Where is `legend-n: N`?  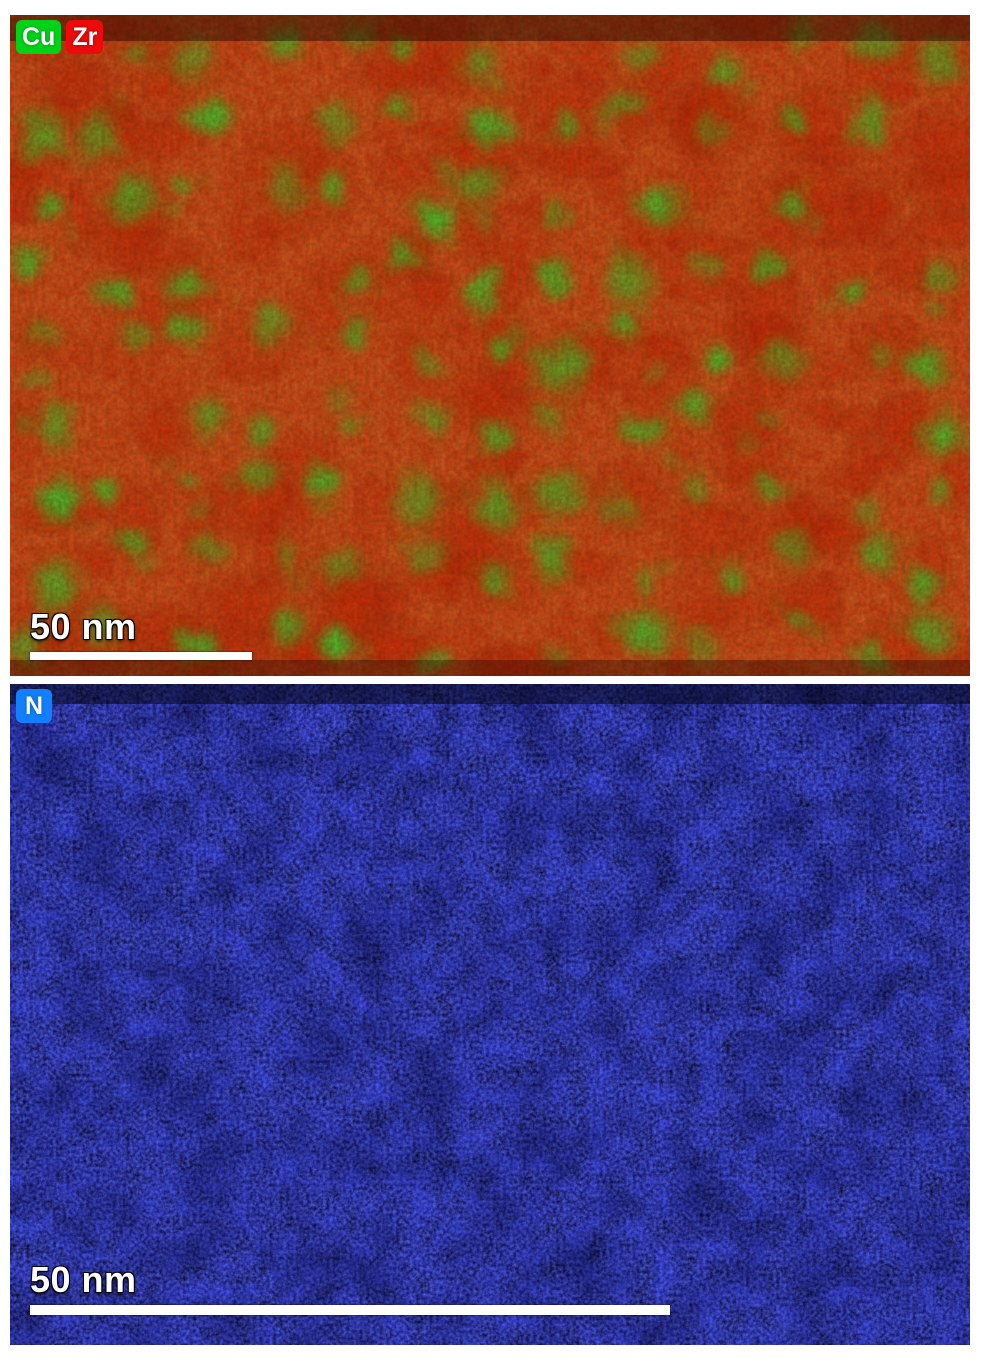 legend-n: N is located at coordinates (34, 706).